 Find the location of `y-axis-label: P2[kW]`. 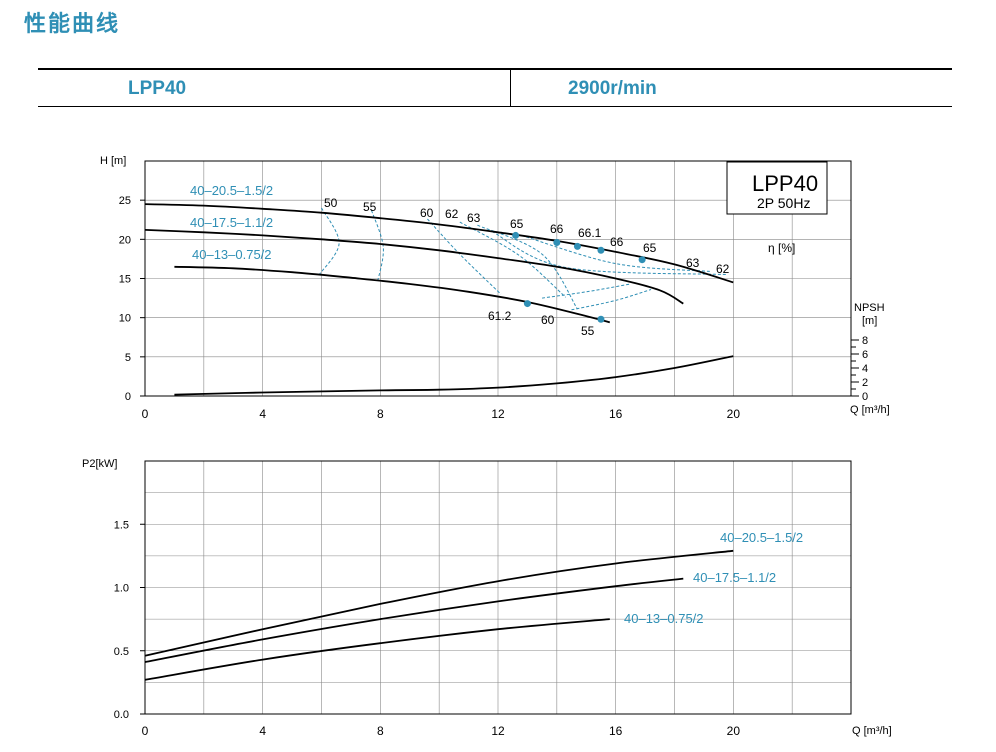

y-axis-label: P2[kW] is located at coordinates (99, 464).